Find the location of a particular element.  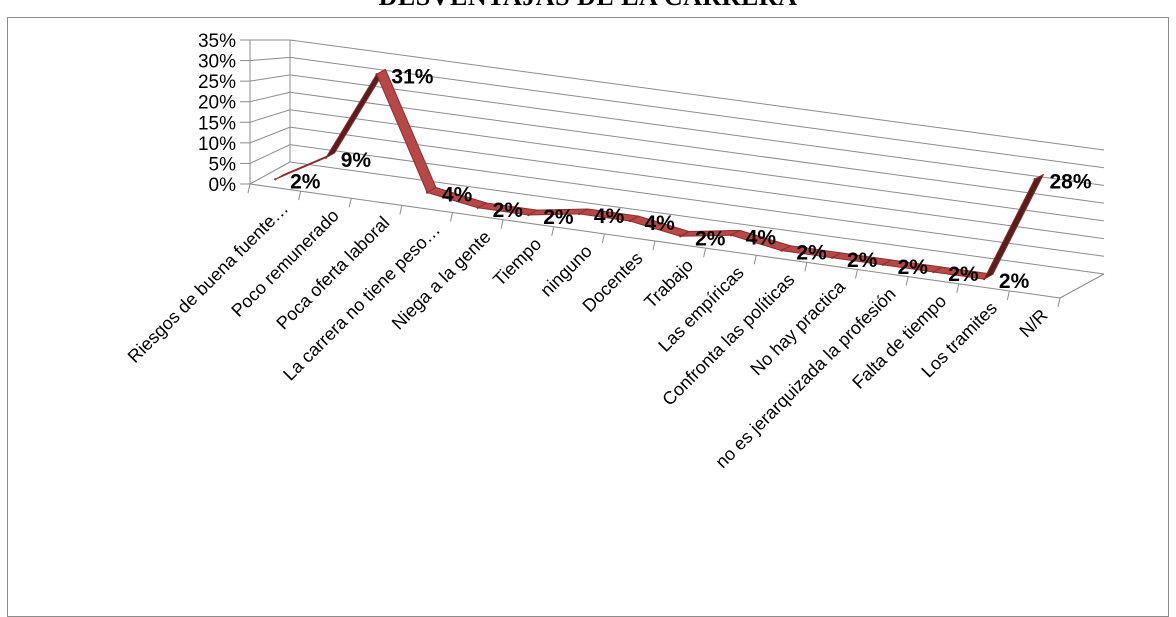

y-tick-label: 35% is located at coordinates (217, 41).